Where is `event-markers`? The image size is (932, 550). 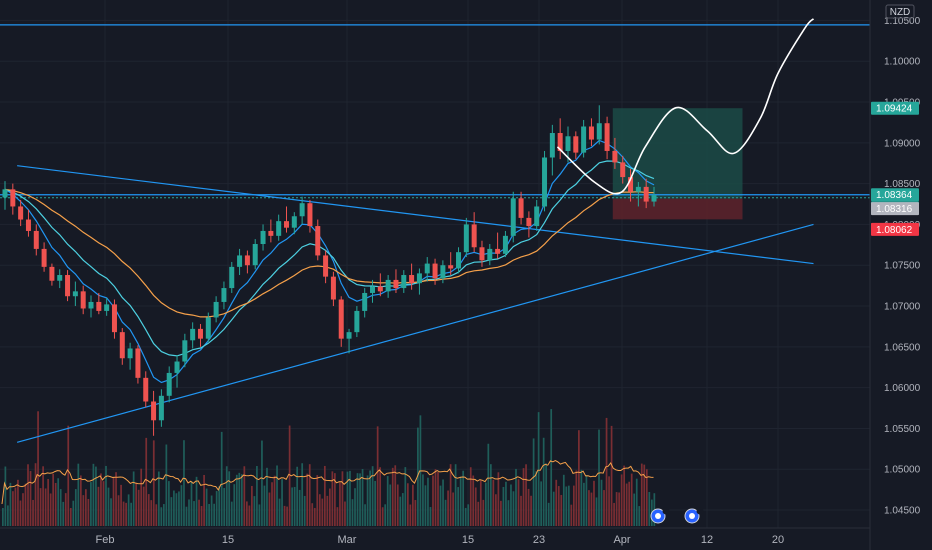 event-markers is located at coordinates (677, 515).